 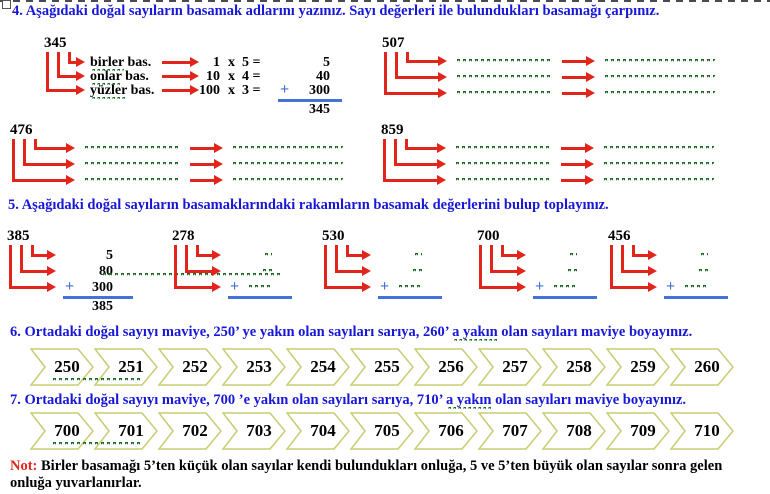 I want to click on chevron-cell: 258, so click(x=574, y=367).